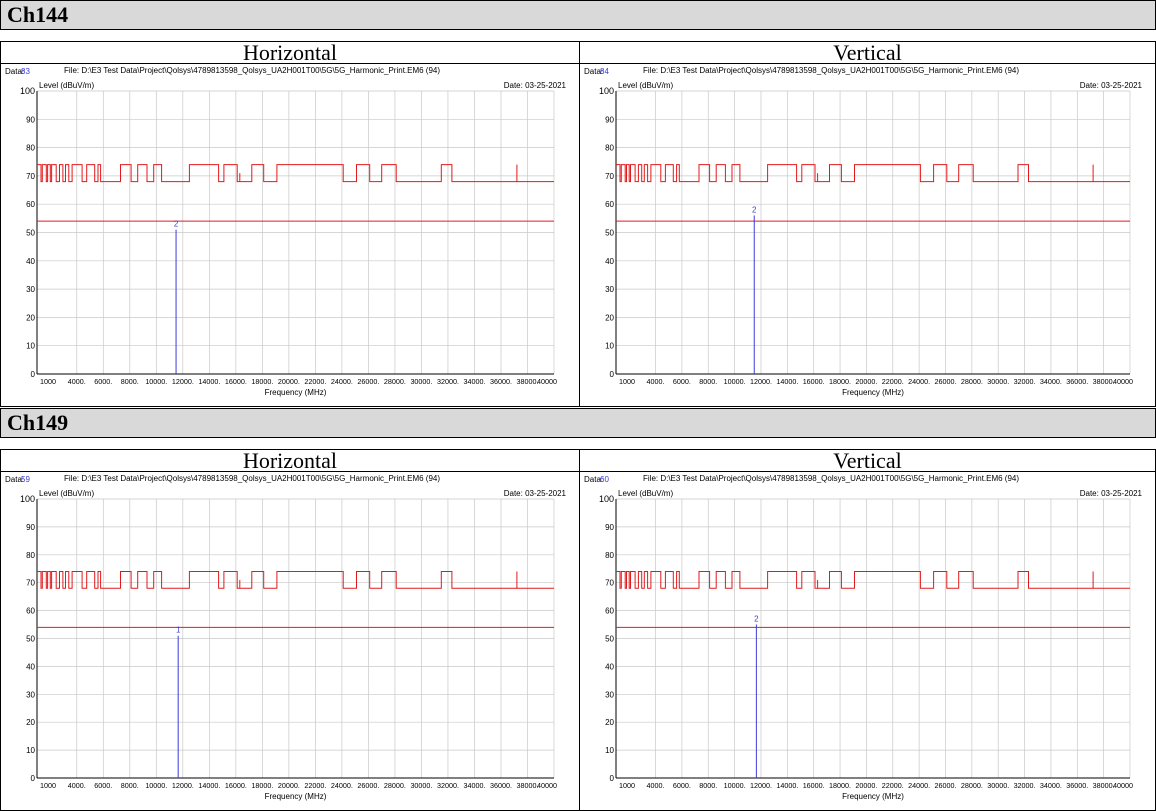  What do you see at coordinates (395, 785) in the screenshot?
I see `x-tick-label: 28000.` at bounding box center [395, 785].